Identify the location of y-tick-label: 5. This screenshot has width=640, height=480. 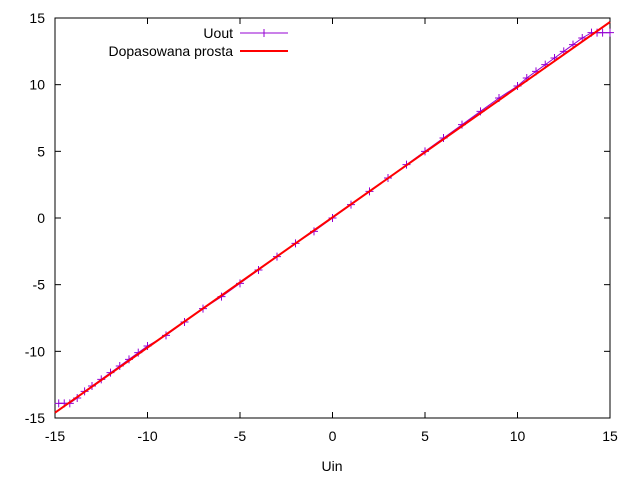
(41, 151).